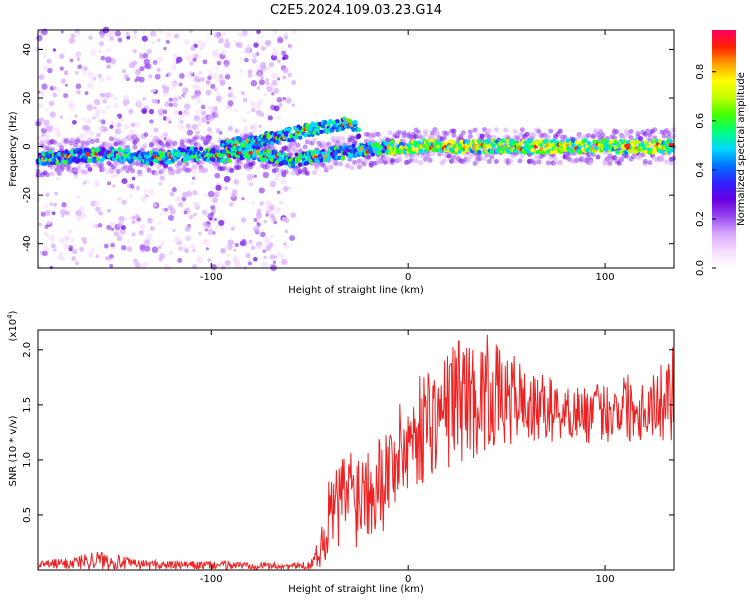  Describe the element at coordinates (27, 195) in the screenshot. I see `y-tick-label: -20` at that location.